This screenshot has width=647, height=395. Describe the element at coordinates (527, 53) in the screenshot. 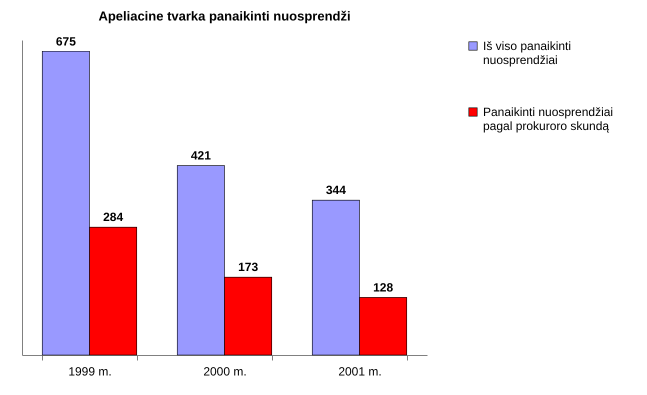

I see `legend-label: Iš viso panaikinti nuosprendžiai` at that location.